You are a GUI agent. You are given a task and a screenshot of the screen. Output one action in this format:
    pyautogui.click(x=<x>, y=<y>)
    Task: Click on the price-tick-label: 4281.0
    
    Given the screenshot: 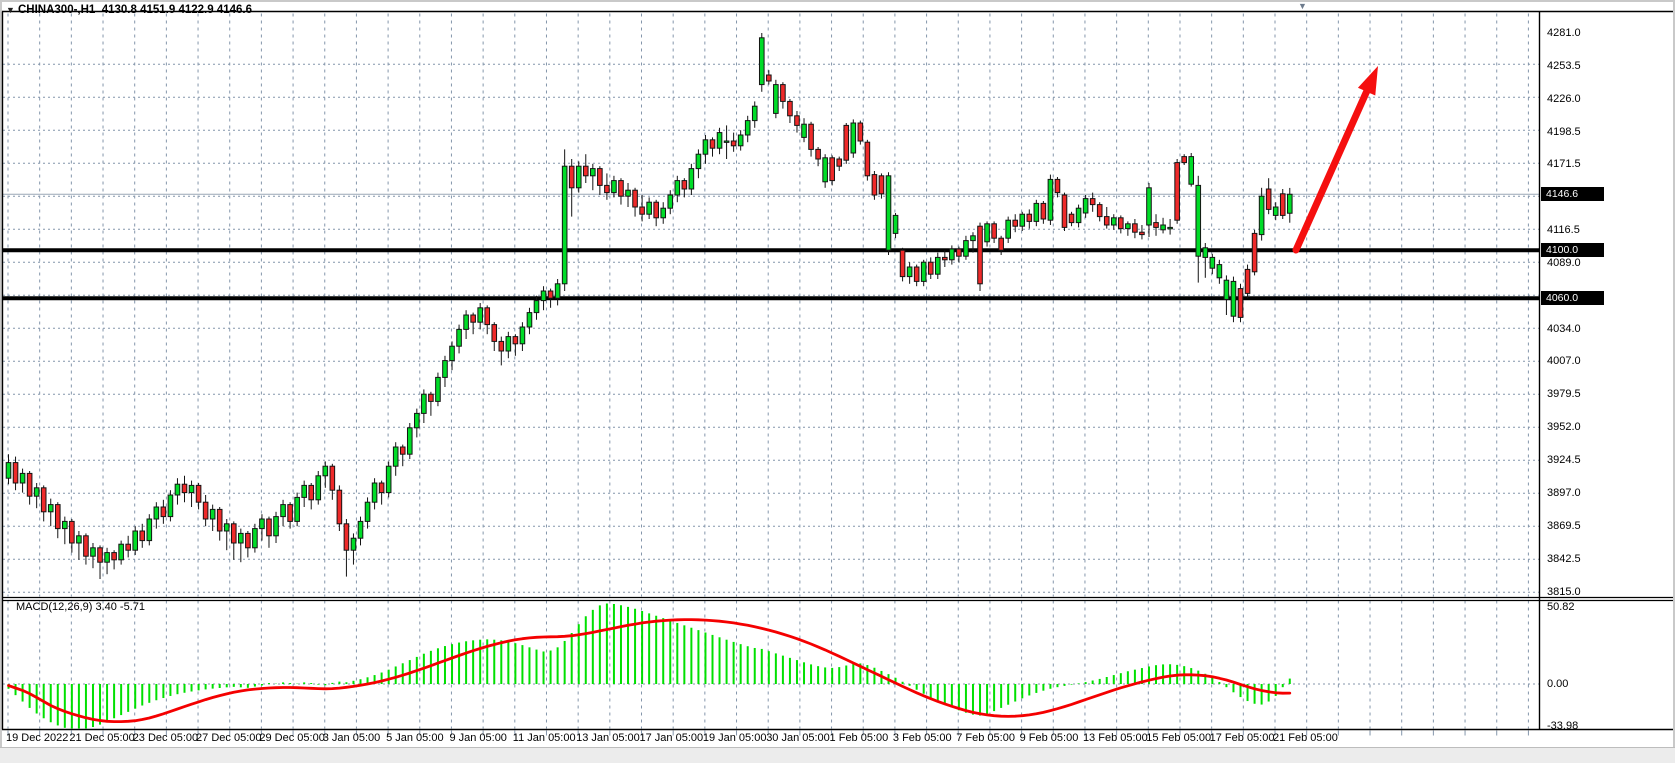 What is the action you would take?
    pyautogui.click(x=1564, y=32)
    